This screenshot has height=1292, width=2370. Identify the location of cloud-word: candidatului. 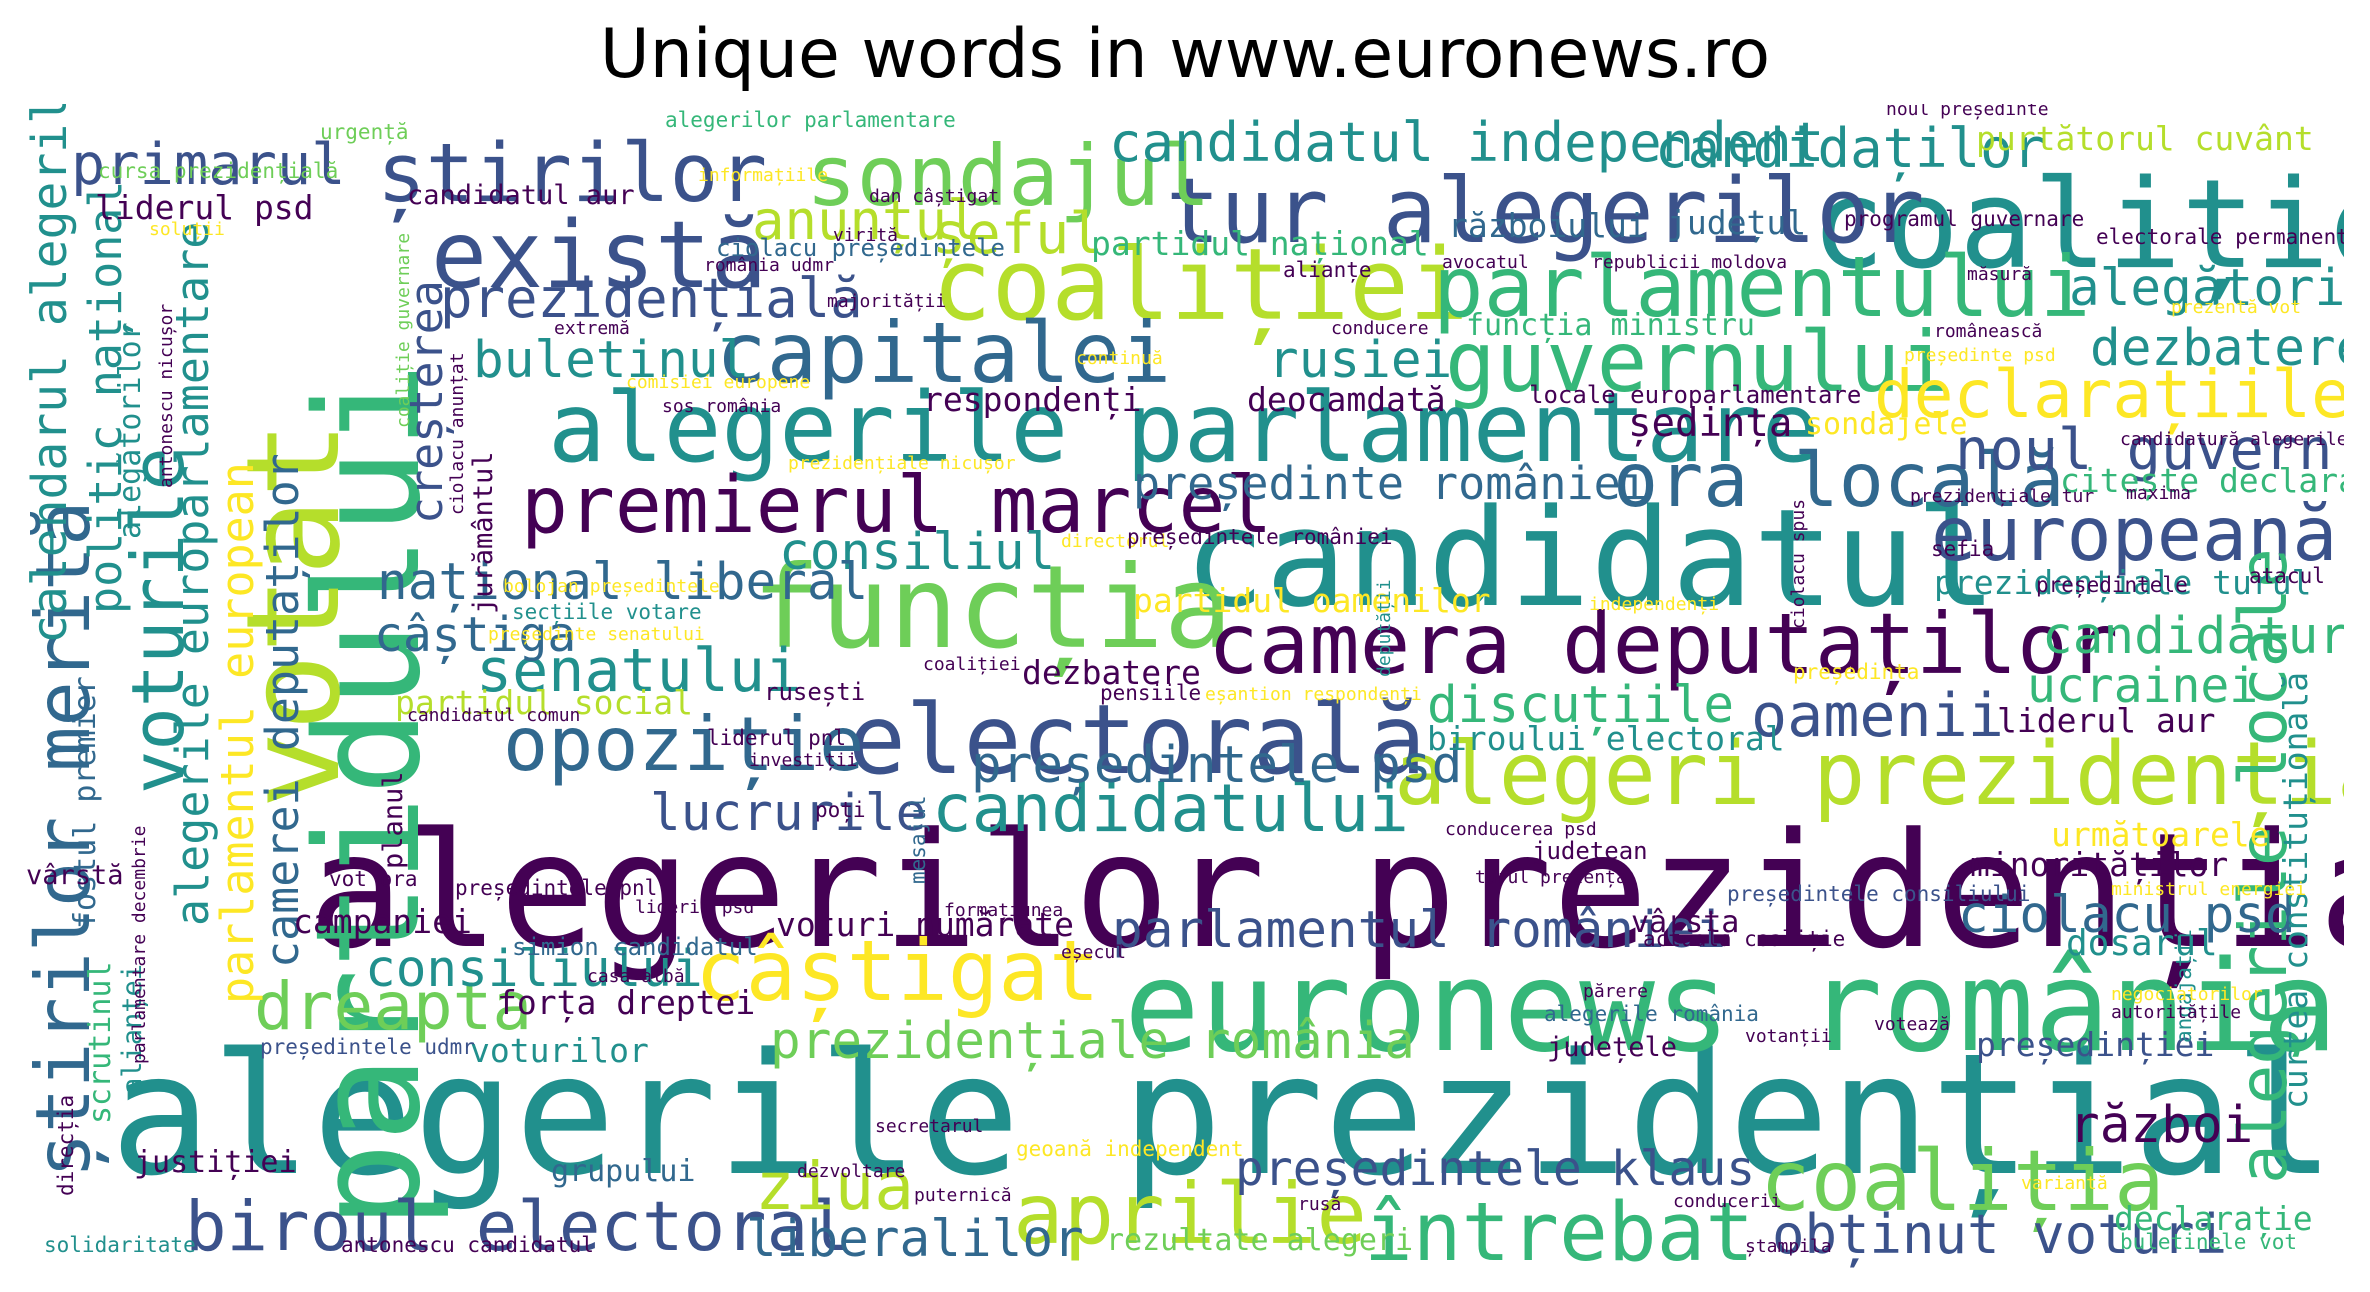
(1170, 808).